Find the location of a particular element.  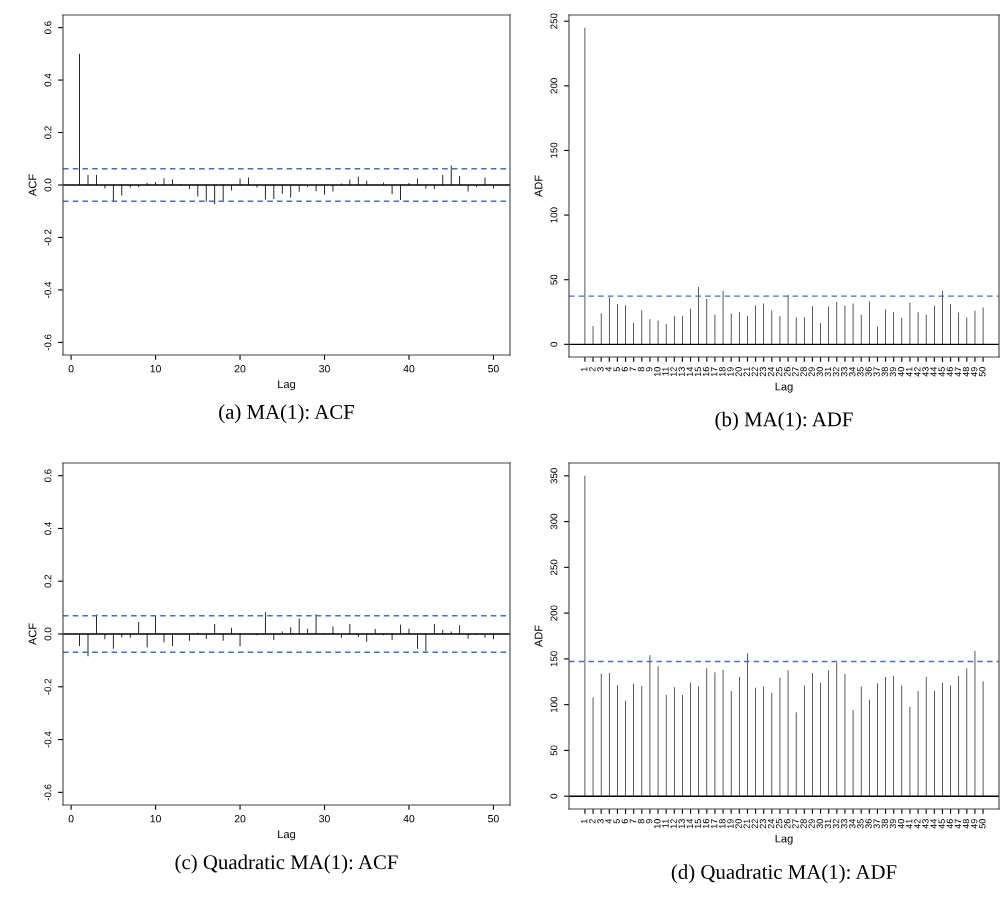

x-tick-label: 6 is located at coordinates (624, 821).